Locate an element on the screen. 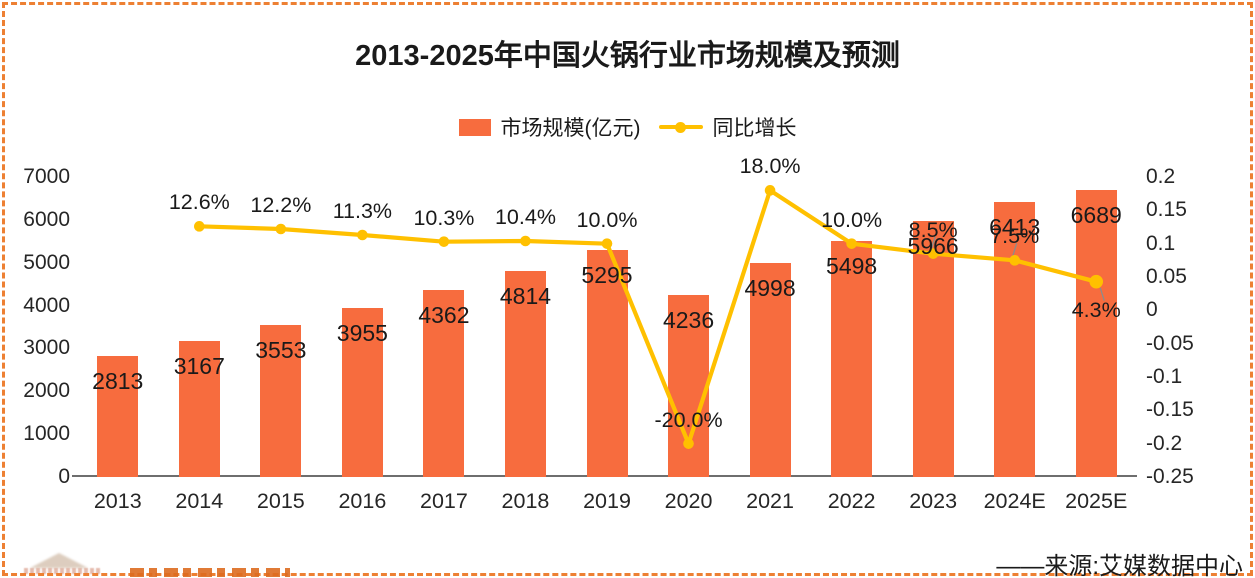 This screenshot has width=1255, height=578. line-data-label: 10.3% is located at coordinates (444, 217).